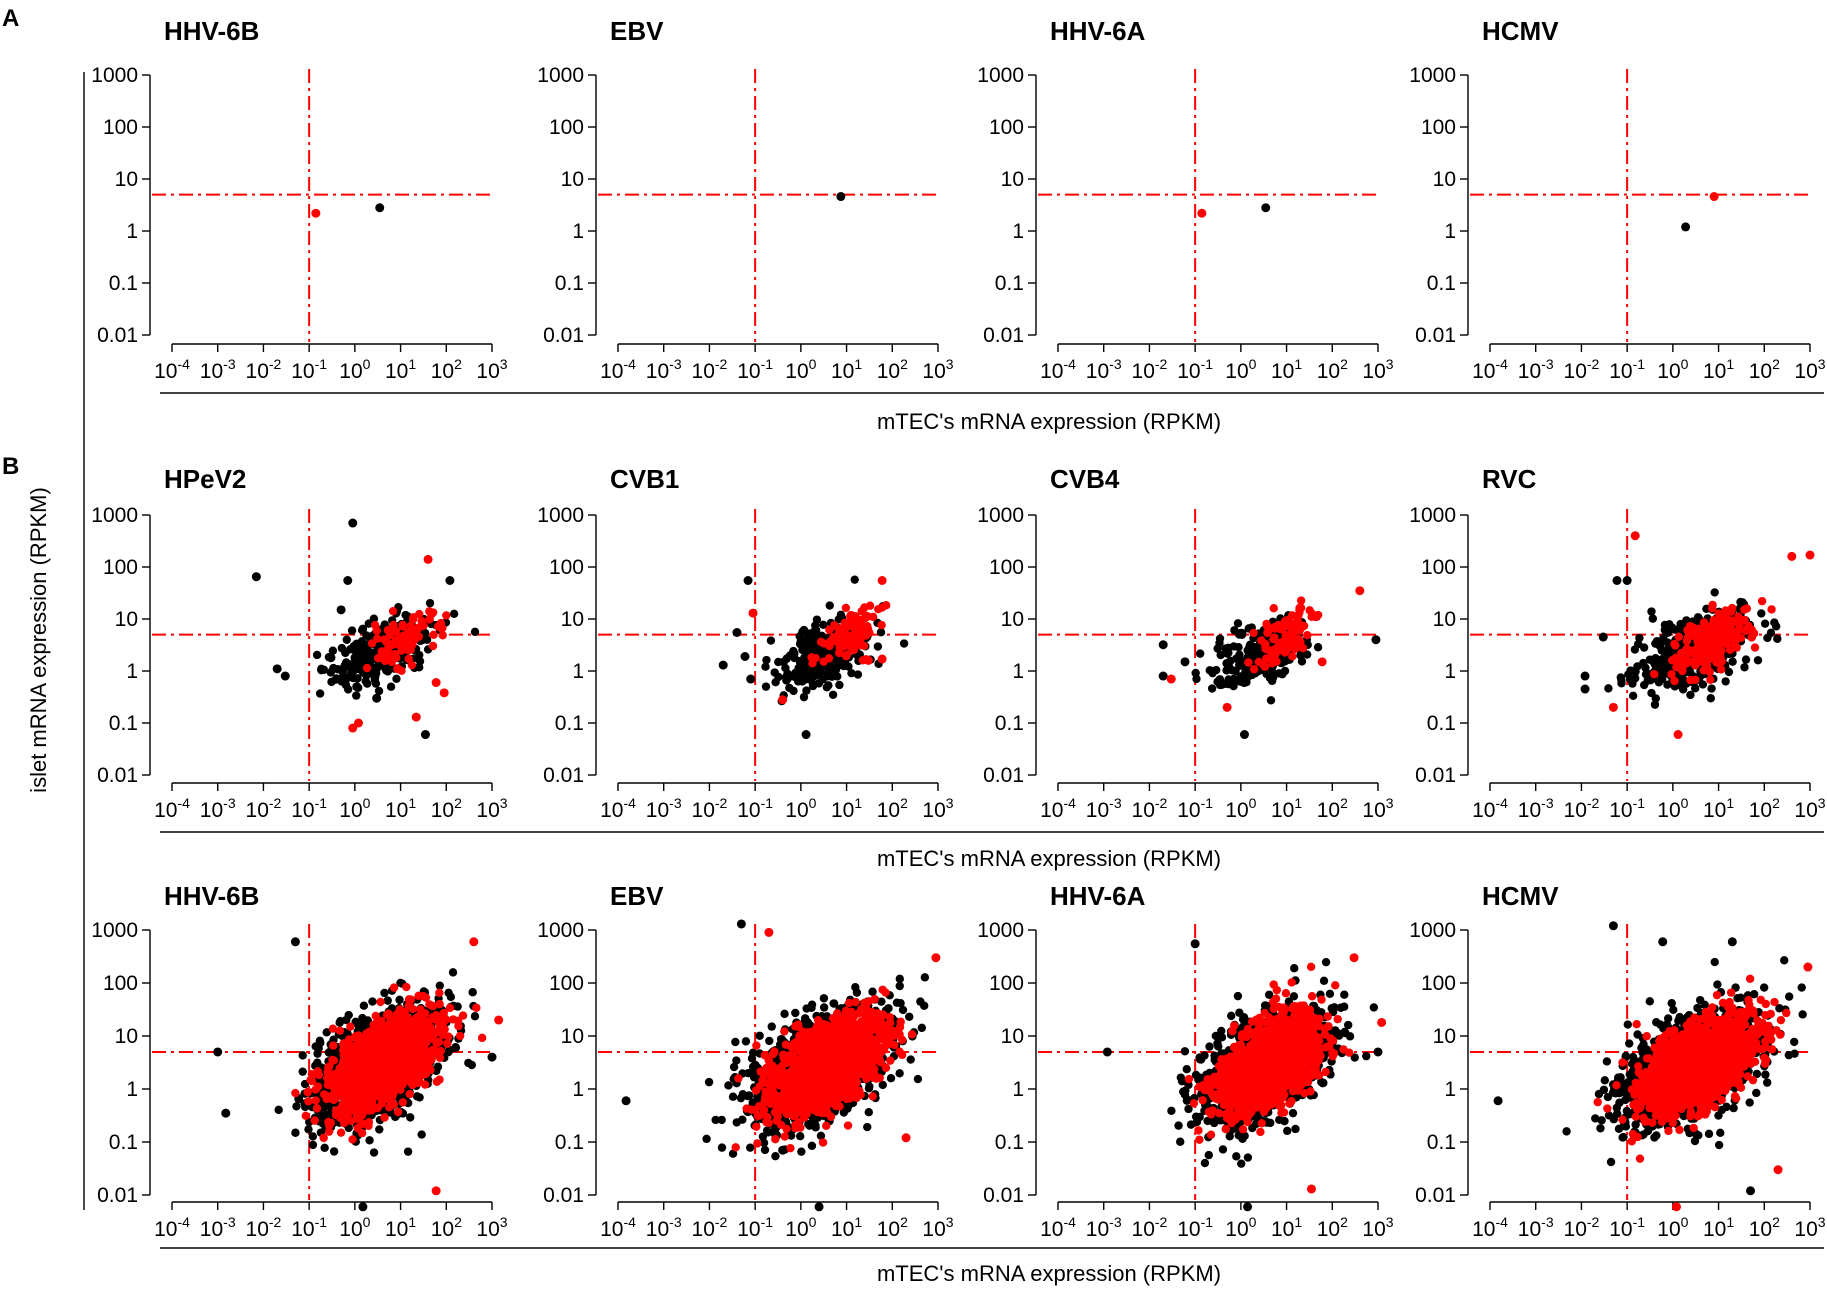  What do you see at coordinates (755, 369) in the screenshot?
I see `x-tick-label: 10⁻¹` at bounding box center [755, 369].